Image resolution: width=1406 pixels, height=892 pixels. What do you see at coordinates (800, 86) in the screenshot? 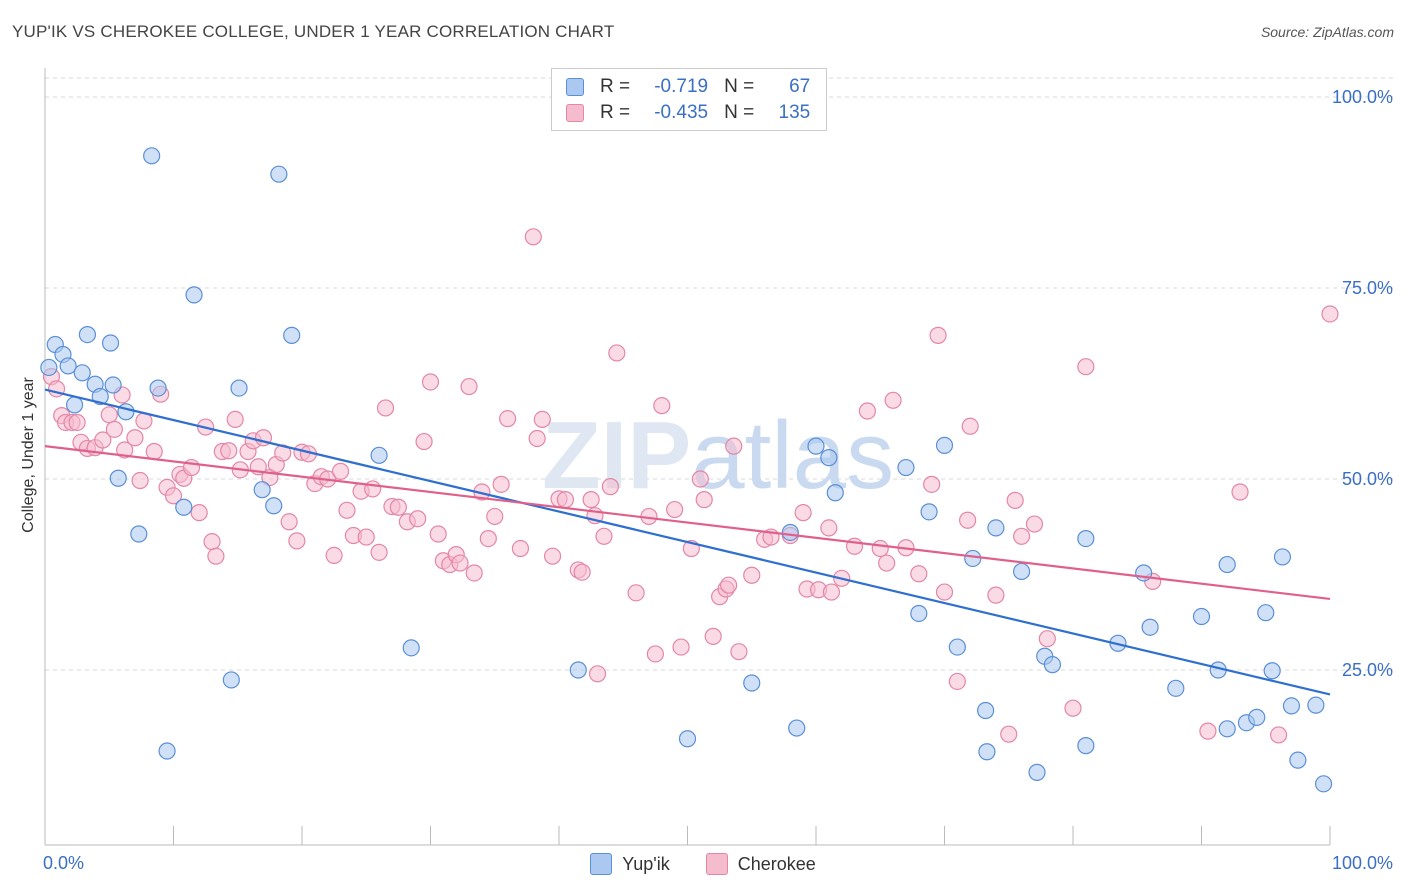
I see `yupik-n-value: 67` at bounding box center [800, 86].